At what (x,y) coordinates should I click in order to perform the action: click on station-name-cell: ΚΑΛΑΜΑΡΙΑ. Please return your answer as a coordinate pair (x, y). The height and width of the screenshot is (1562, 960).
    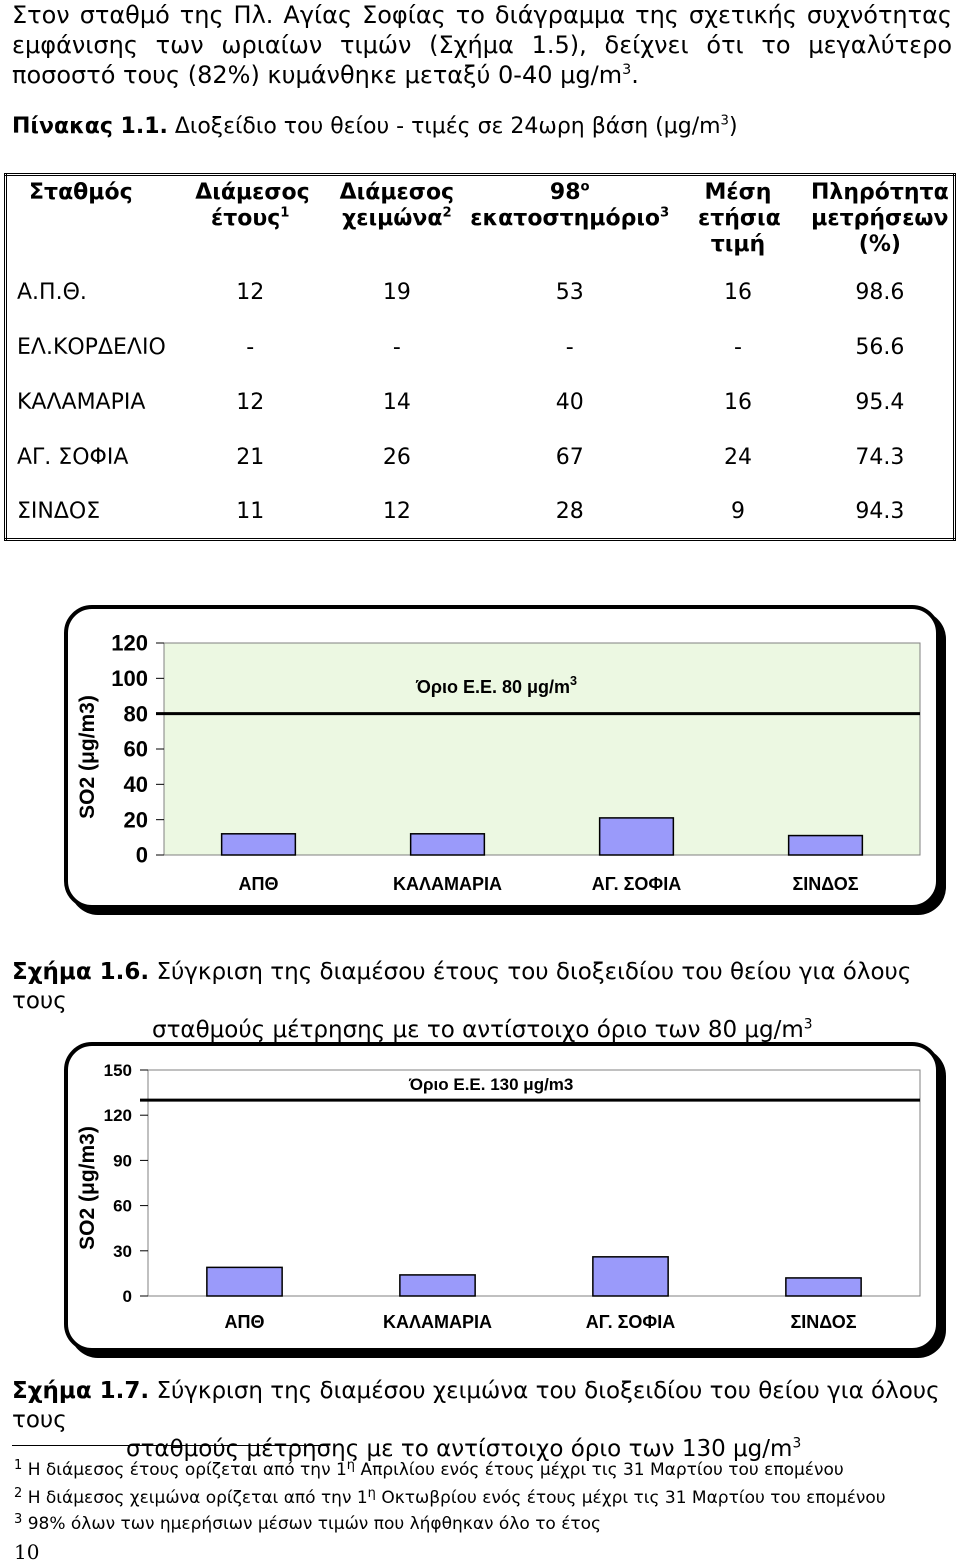
    Looking at the image, I should click on (81, 402).